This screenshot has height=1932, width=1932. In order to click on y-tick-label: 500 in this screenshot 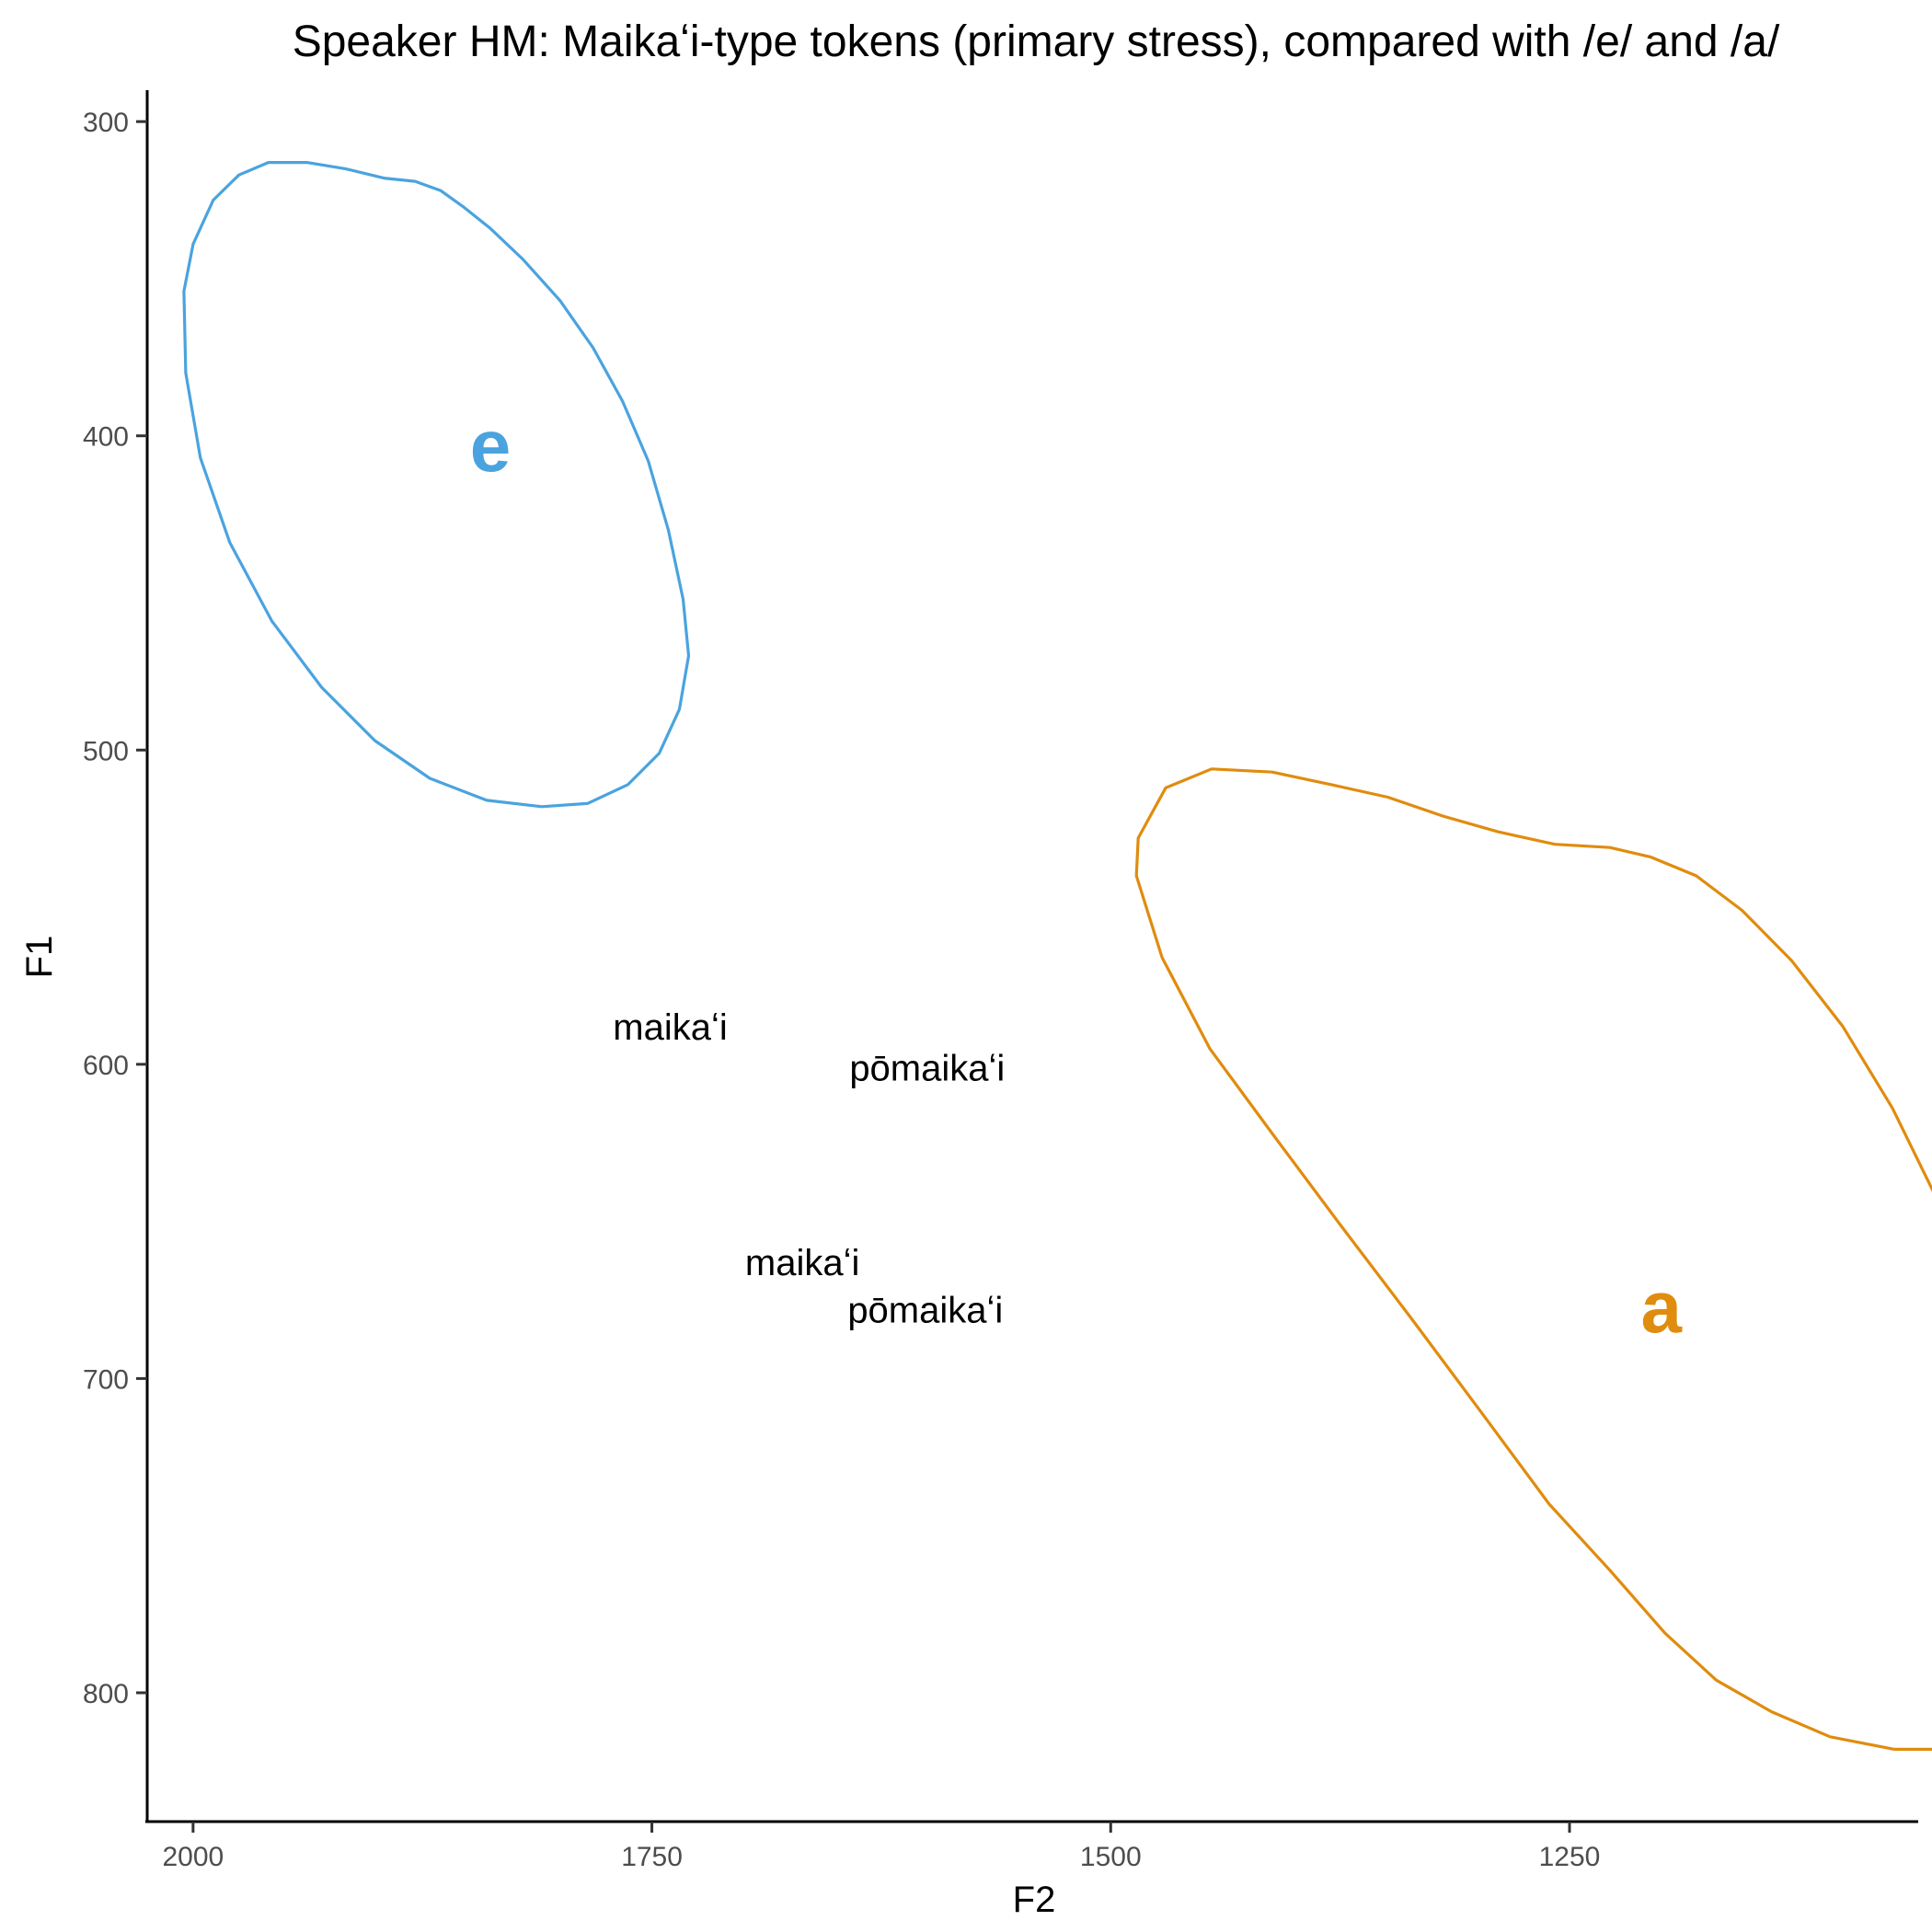, I will do `click(106, 751)`.